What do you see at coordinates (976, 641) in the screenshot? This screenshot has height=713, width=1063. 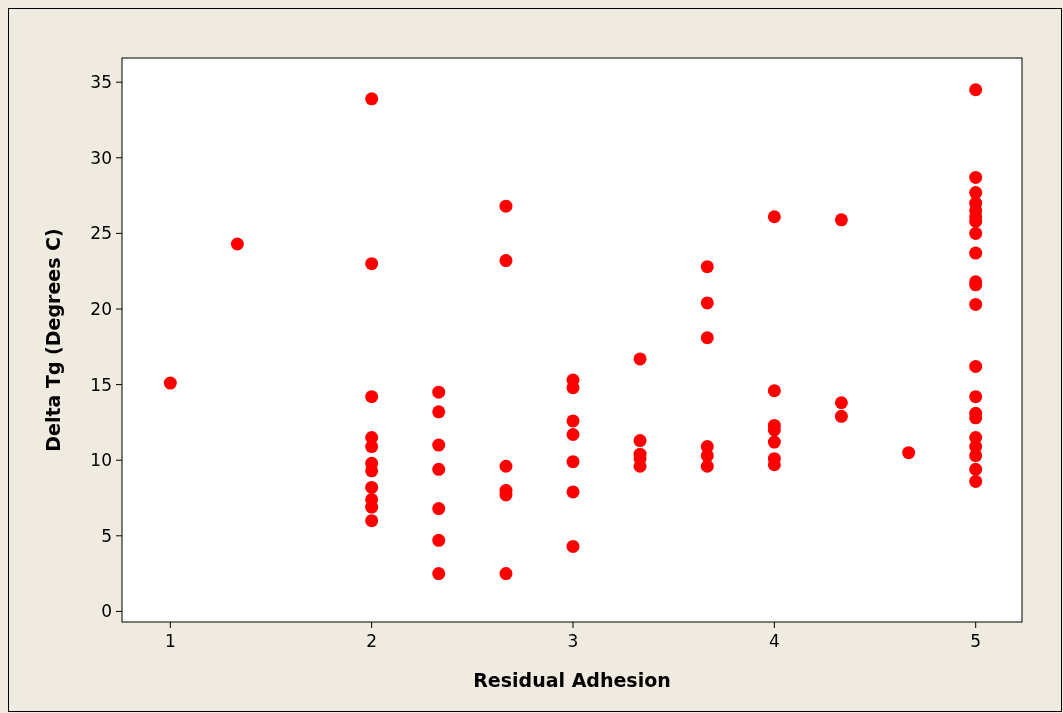 I see `x-tick-label: 5` at bounding box center [976, 641].